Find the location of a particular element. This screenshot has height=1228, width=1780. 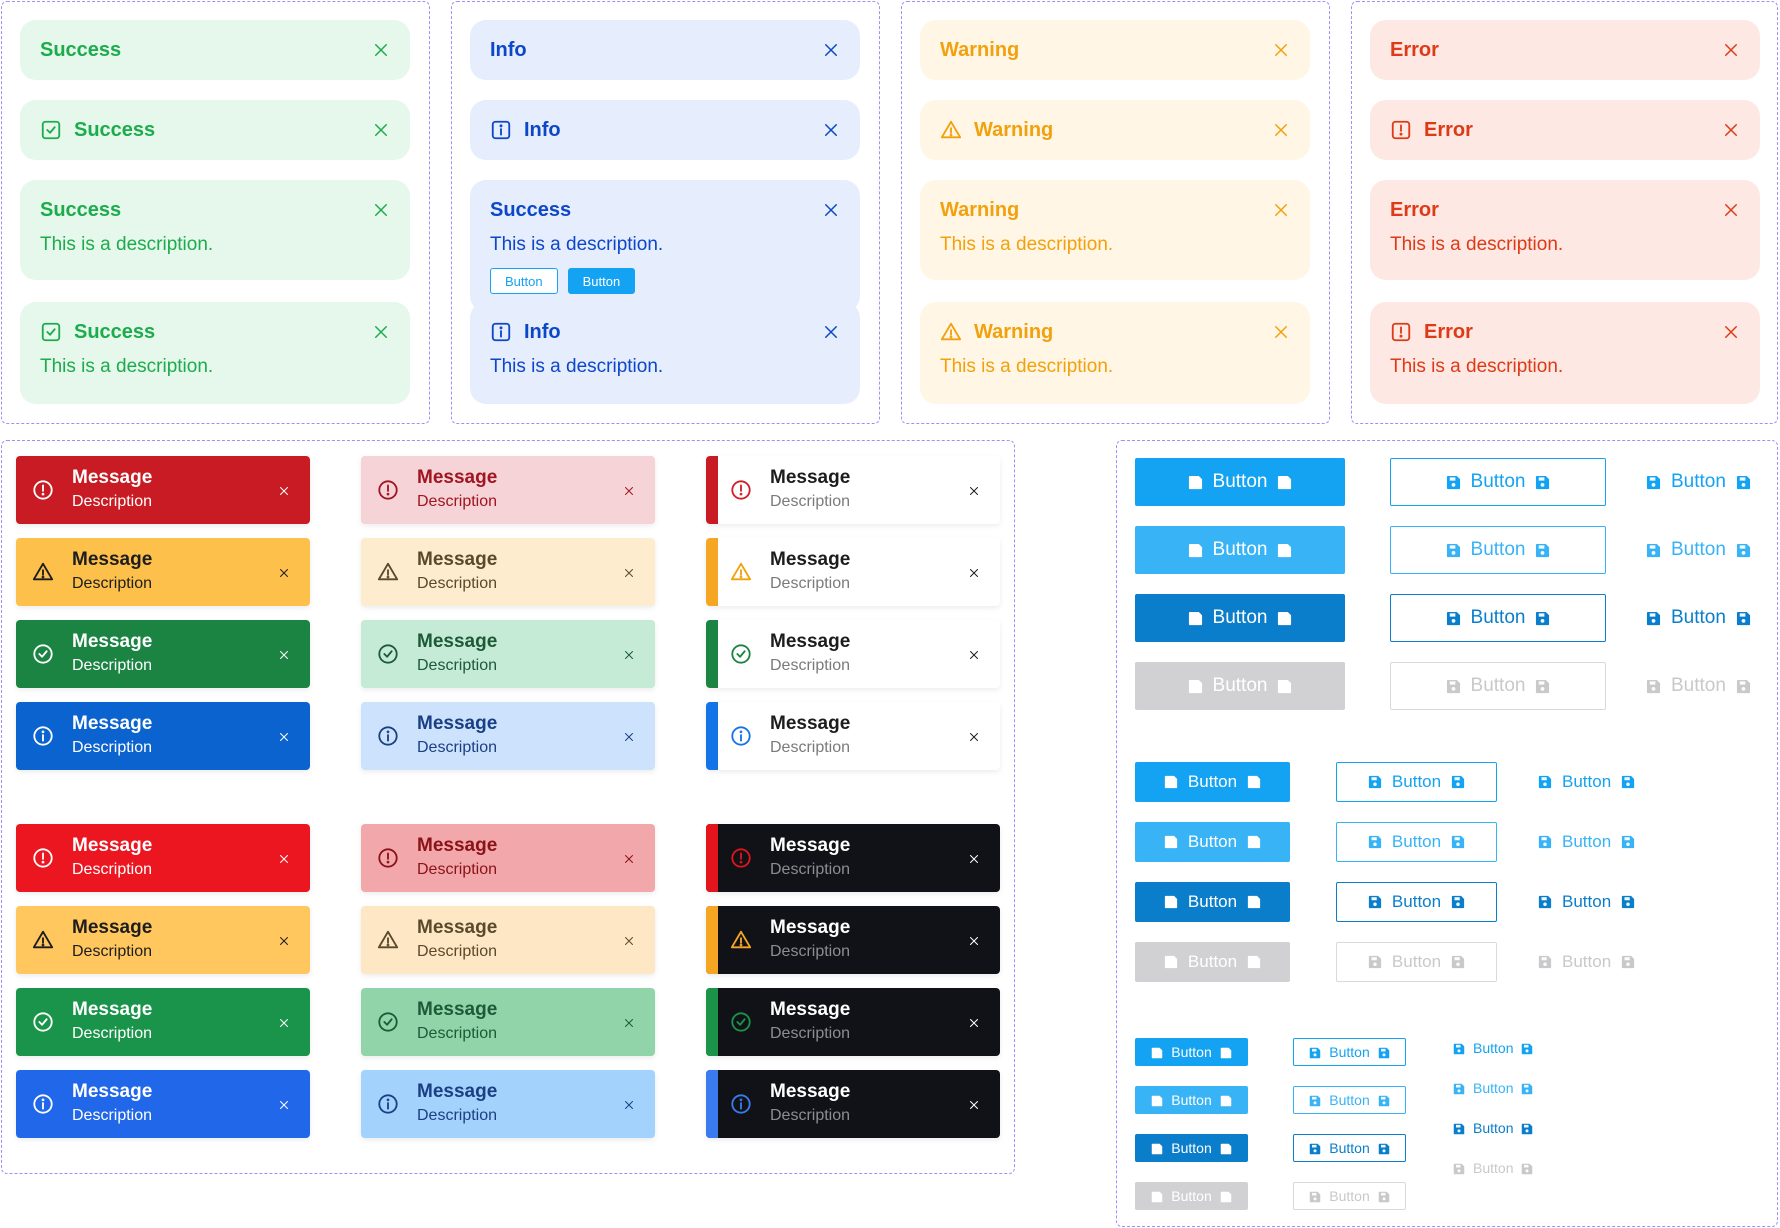

button-outline-sm-default: Button is located at coordinates (1349, 1052).